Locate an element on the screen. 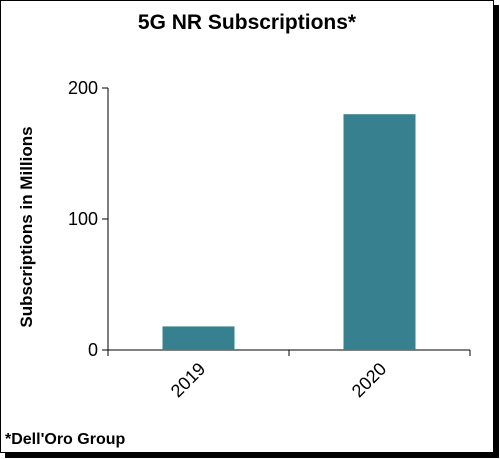 Image resolution: width=500 pixels, height=459 pixels. bar-2019 is located at coordinates (198, 338).